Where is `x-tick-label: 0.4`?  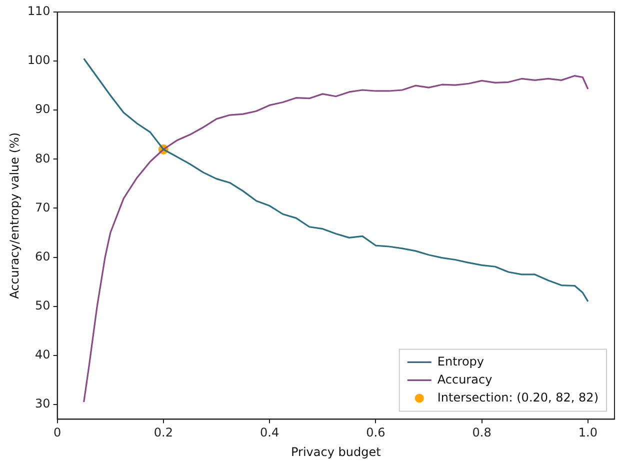
x-tick-label: 0.4 is located at coordinates (270, 433).